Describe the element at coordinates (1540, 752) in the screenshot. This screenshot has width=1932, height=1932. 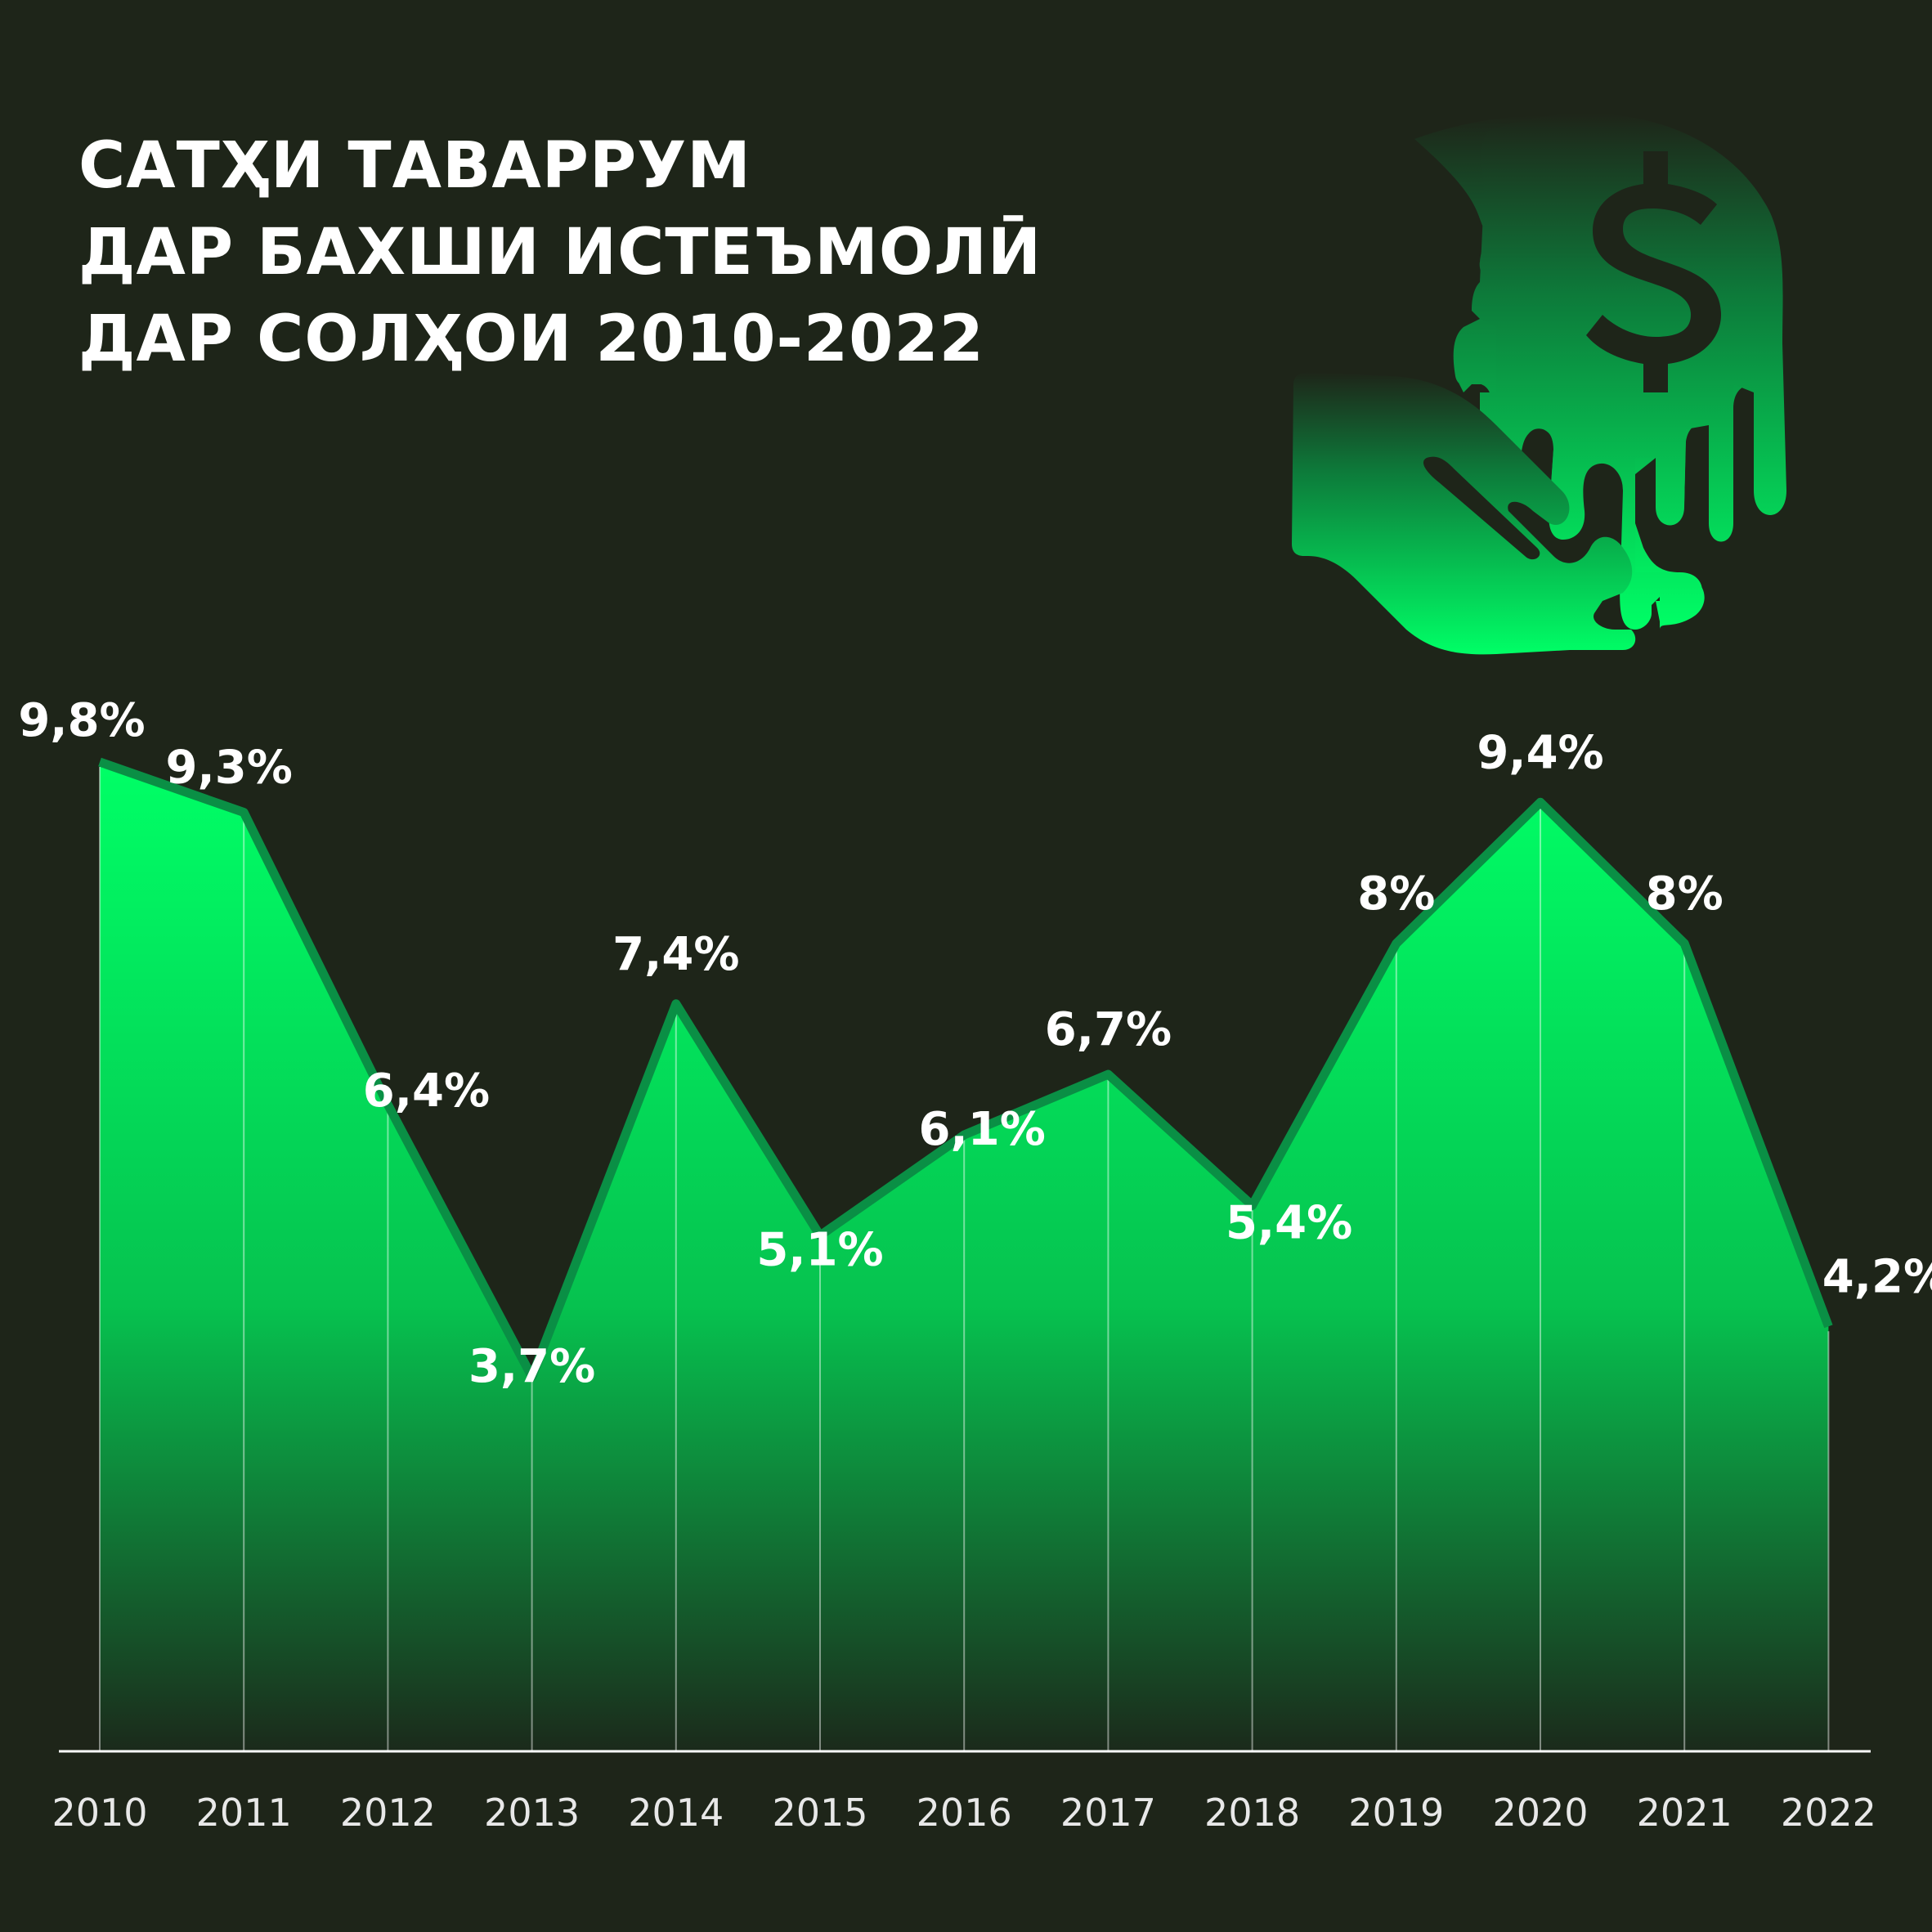
I see `value-label-2020: 9,4%` at that location.